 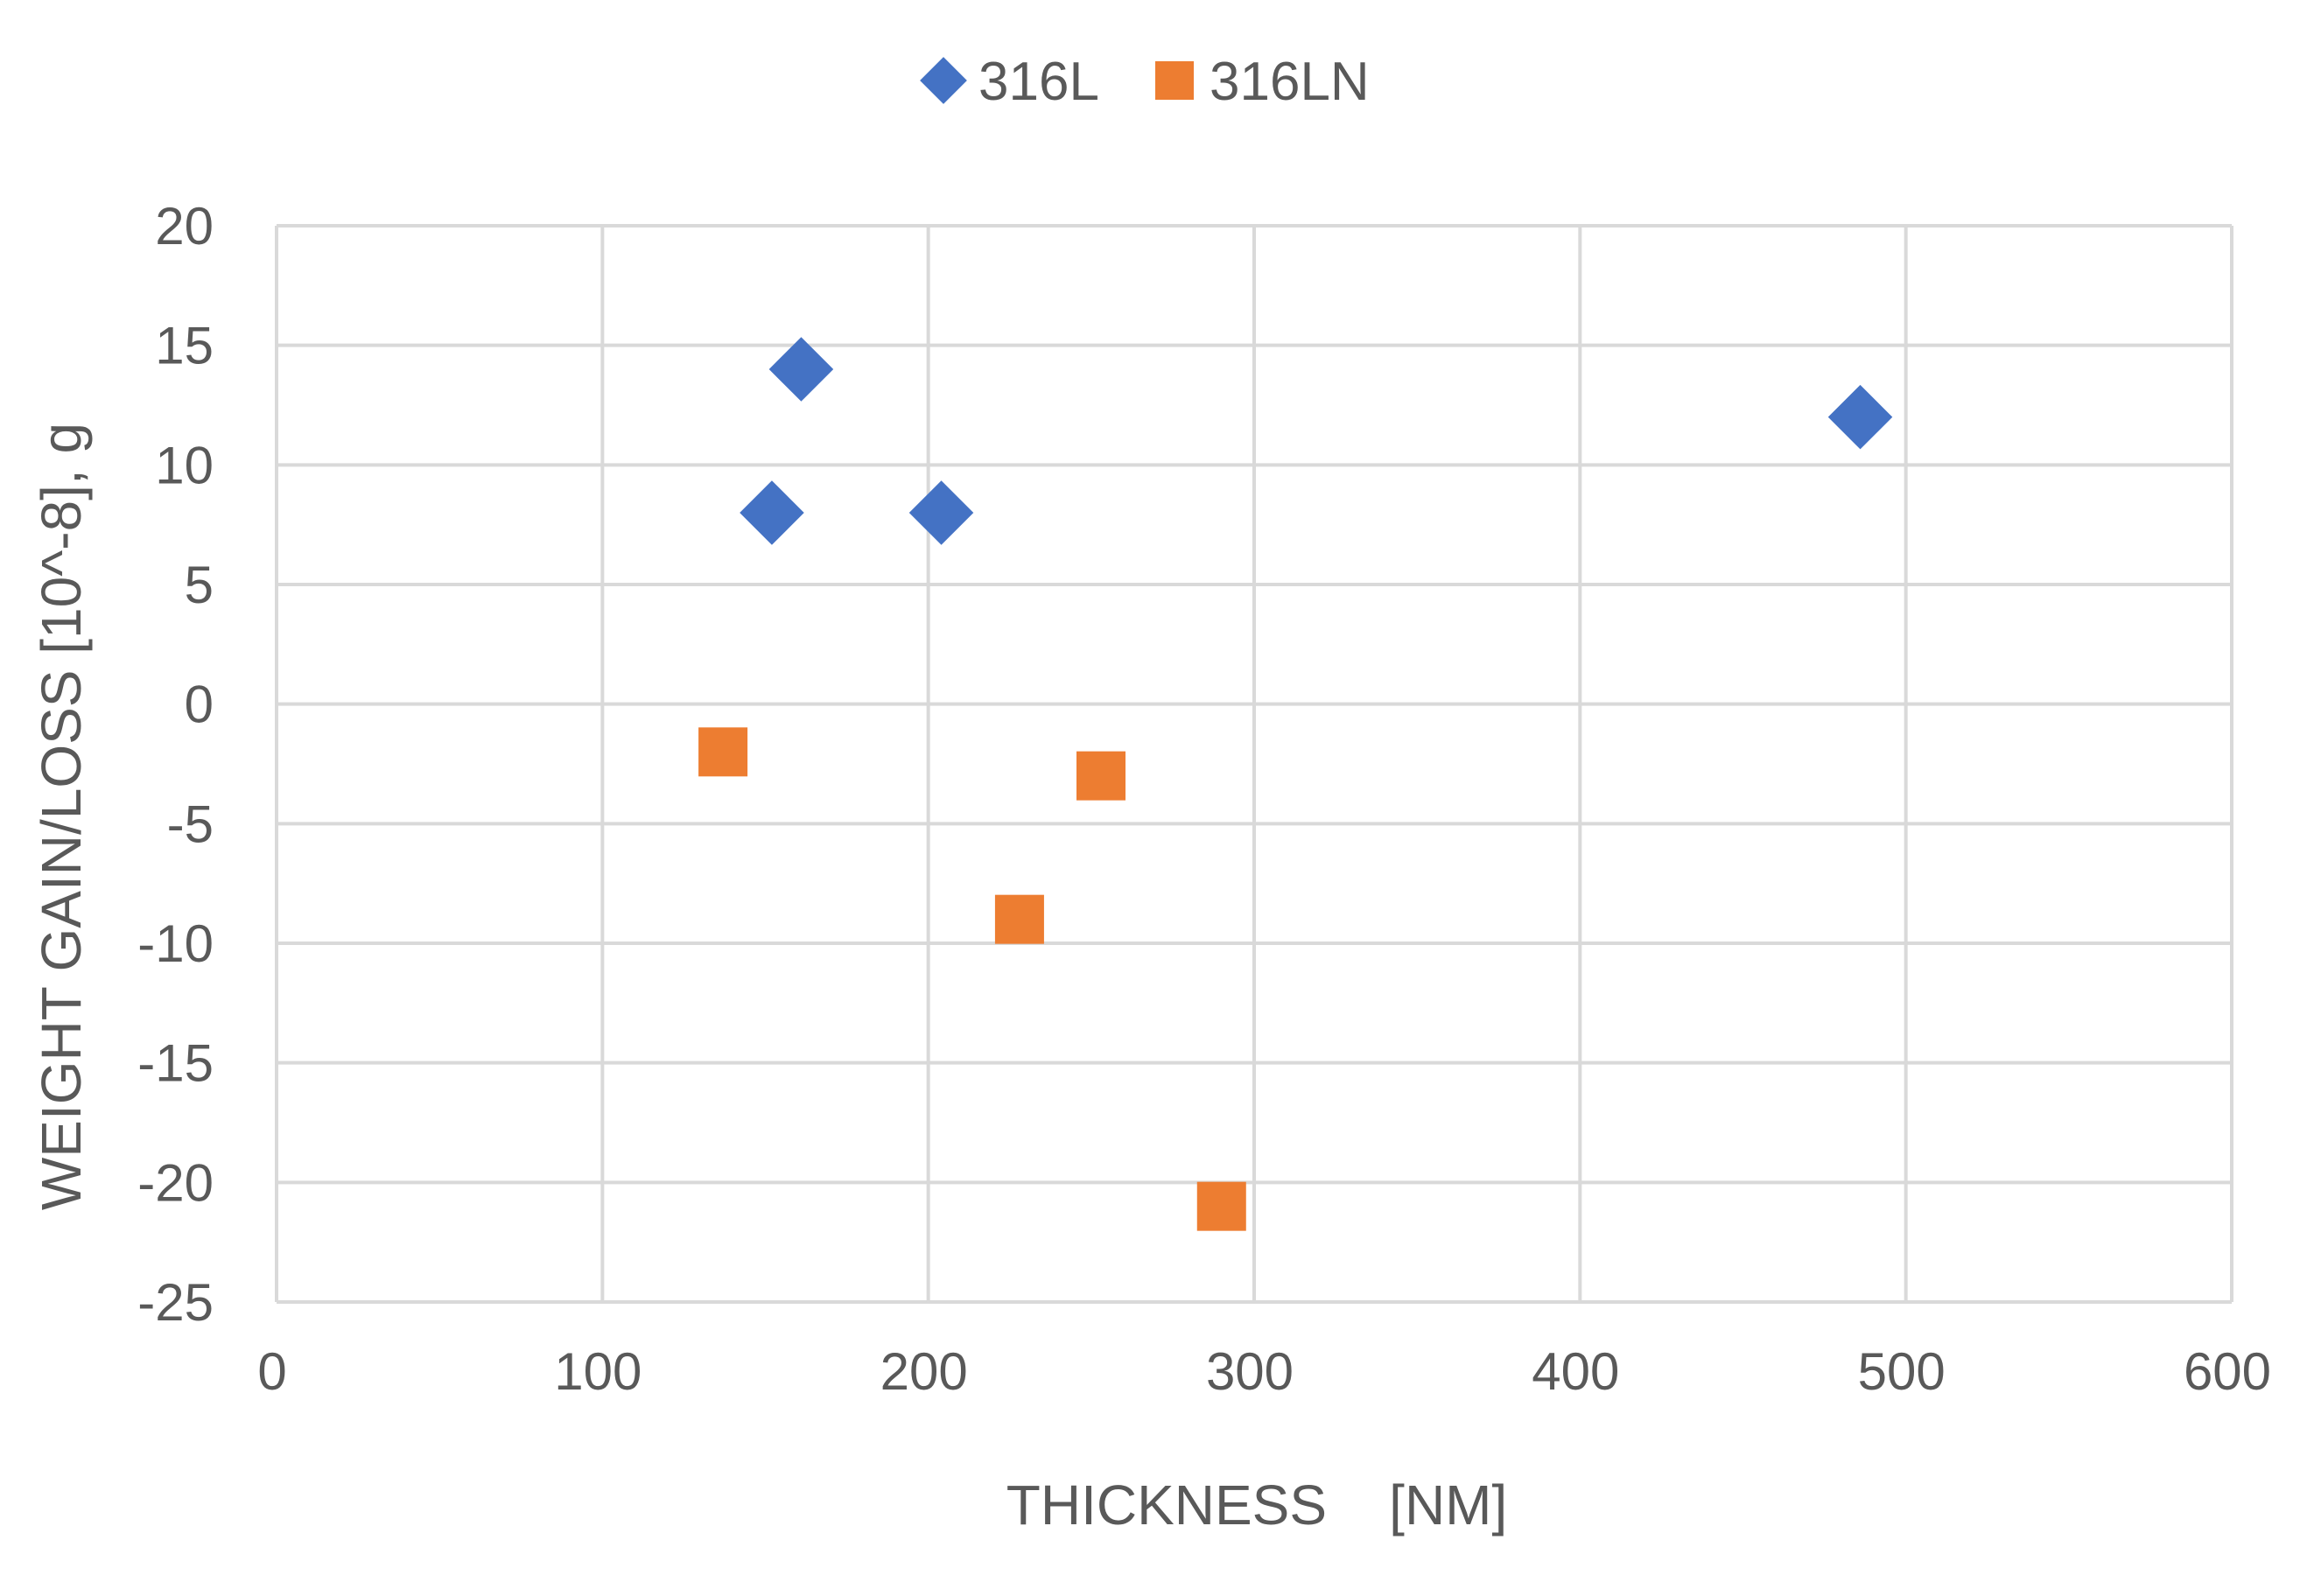 What do you see at coordinates (1174, 80) in the screenshot?
I see `legend-marker-square` at bounding box center [1174, 80].